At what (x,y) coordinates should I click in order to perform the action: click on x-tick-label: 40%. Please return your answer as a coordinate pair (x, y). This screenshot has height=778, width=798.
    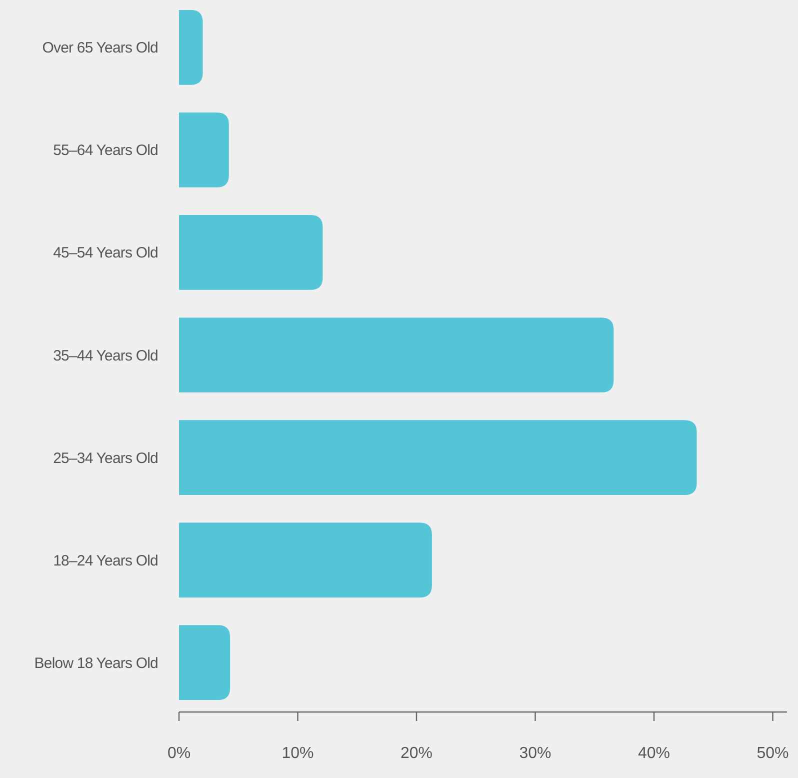
    Looking at the image, I should click on (654, 753).